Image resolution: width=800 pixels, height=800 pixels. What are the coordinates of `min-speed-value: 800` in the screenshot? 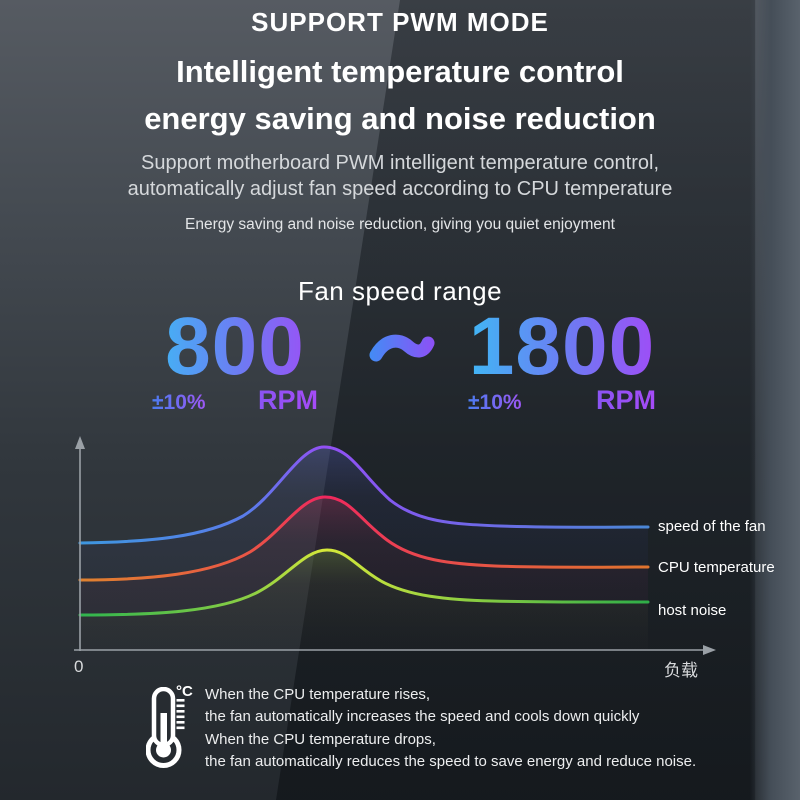 It's located at (235, 347).